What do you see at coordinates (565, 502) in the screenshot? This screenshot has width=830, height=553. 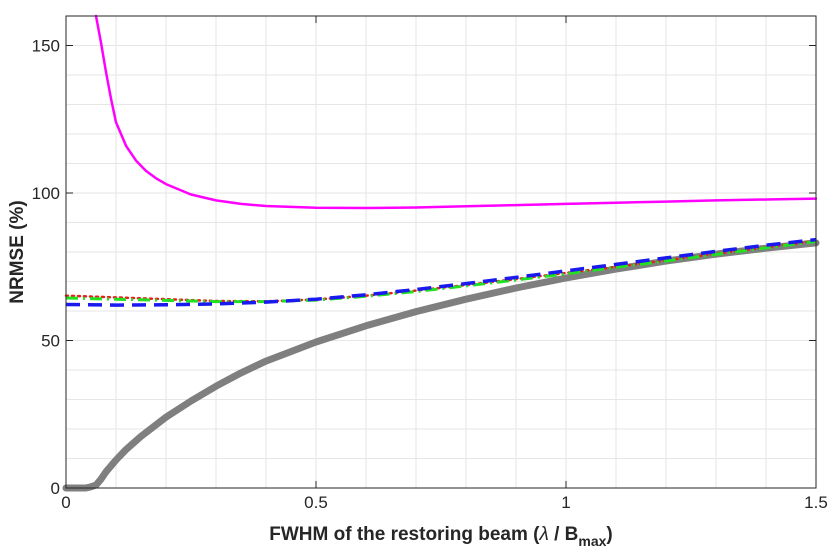 I see `x-tick-label: 1` at bounding box center [565, 502].